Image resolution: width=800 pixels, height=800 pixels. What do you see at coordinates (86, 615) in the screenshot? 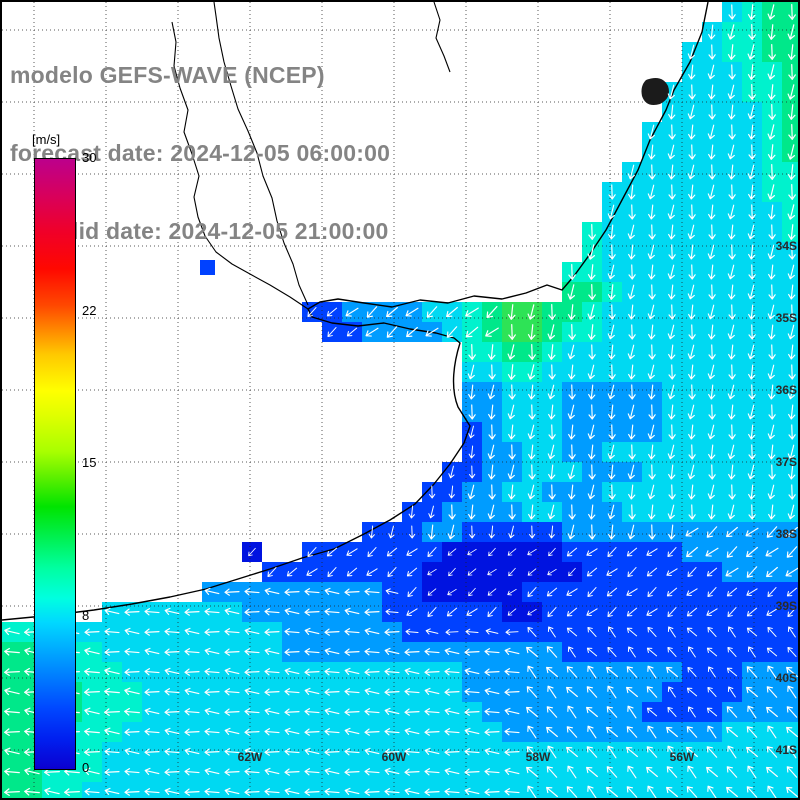
I see `colorbar-tick: 8` at bounding box center [86, 615].